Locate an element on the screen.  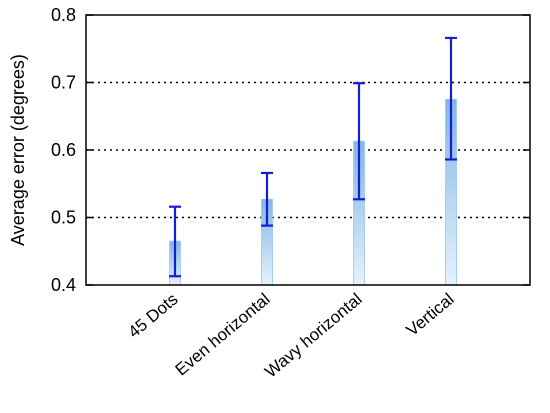
x-category-label: Wavy horizontal is located at coordinates (313, 336).